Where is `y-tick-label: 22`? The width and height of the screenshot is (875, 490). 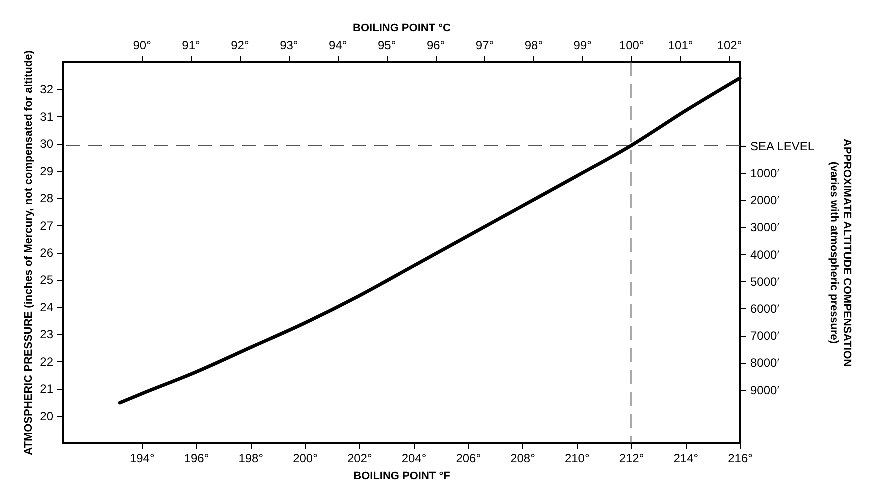
y-tick-label: 22 is located at coordinates (47, 361).